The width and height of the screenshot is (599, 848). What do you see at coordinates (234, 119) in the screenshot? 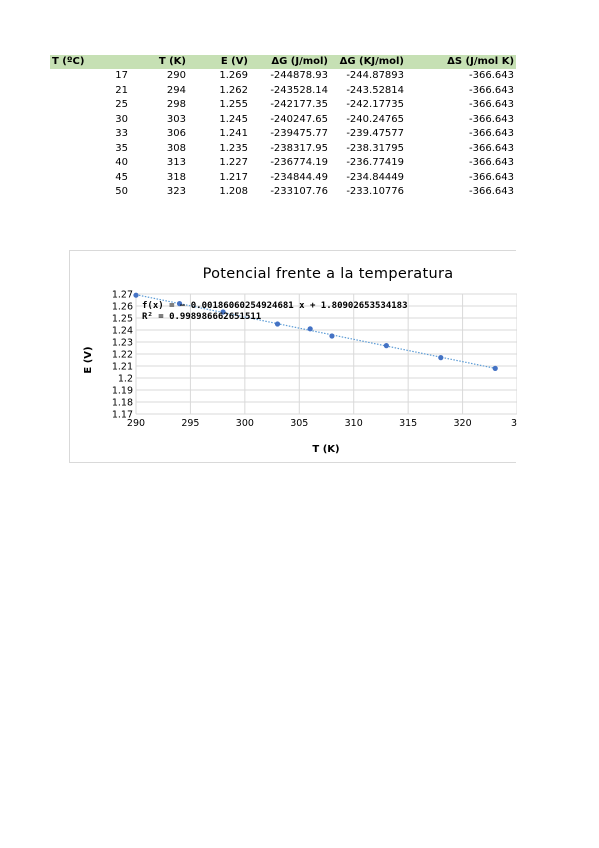
I see `table-cell: 1.245` at bounding box center [234, 119].